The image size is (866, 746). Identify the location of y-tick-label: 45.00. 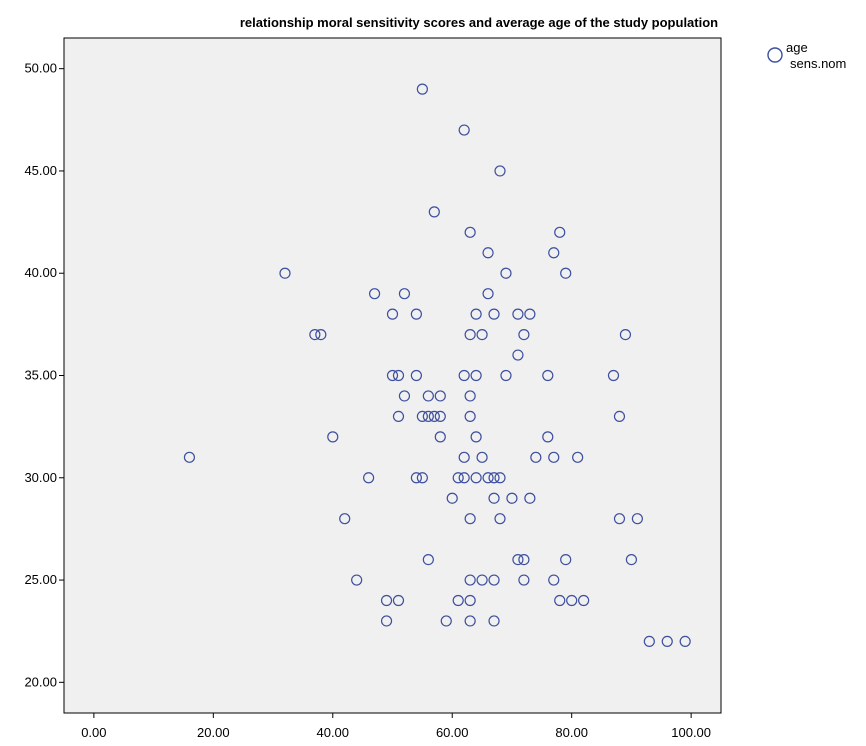
(40, 170).